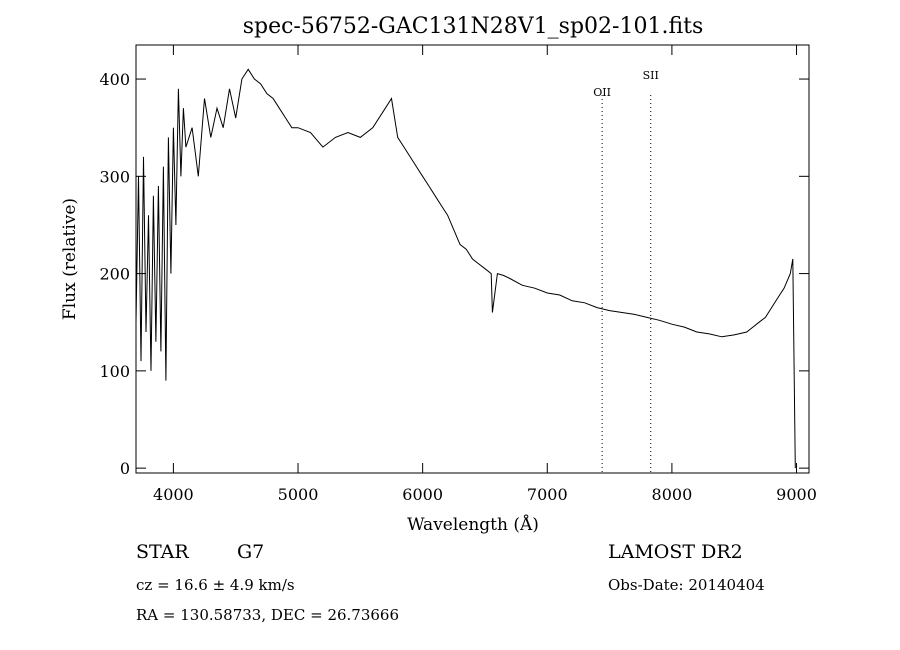 This screenshot has height=650, width=900. I want to click on y-axis-label: Flux (relative), so click(70, 259).